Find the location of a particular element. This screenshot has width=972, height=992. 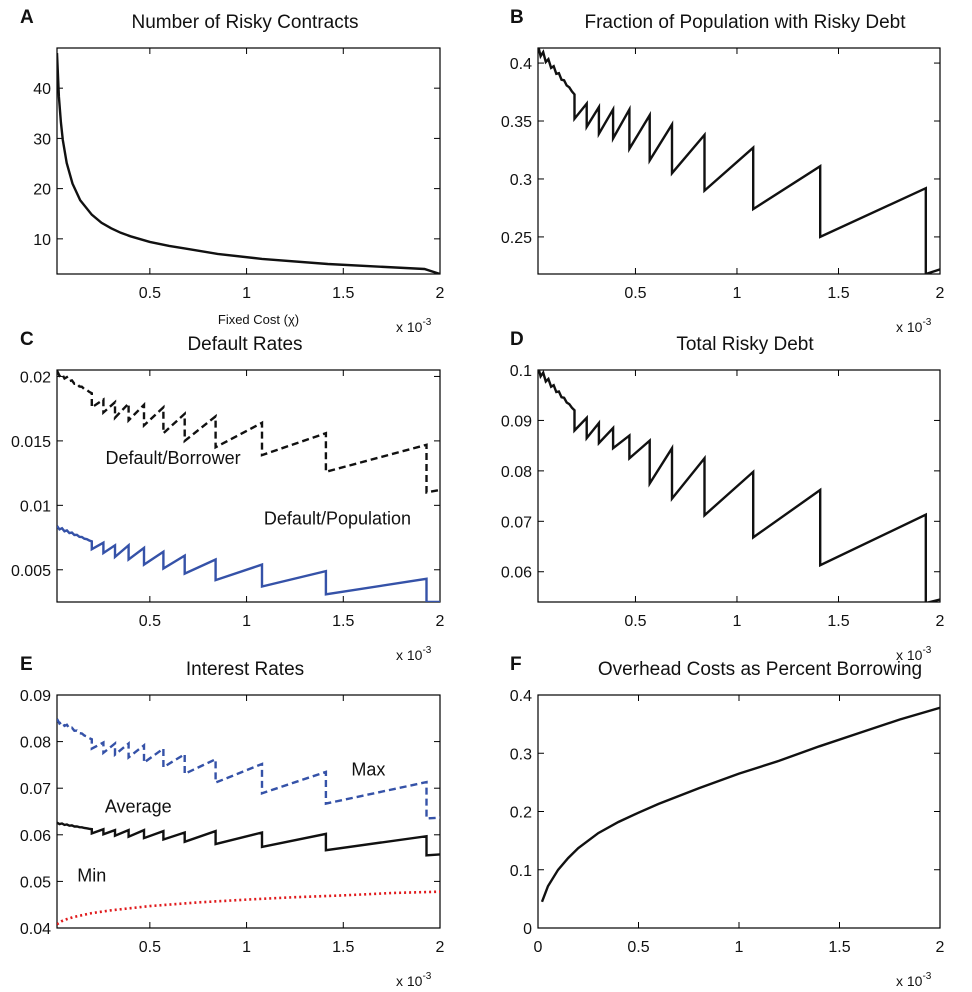

y-tick-label: 0.2 is located at coordinates (521, 813).